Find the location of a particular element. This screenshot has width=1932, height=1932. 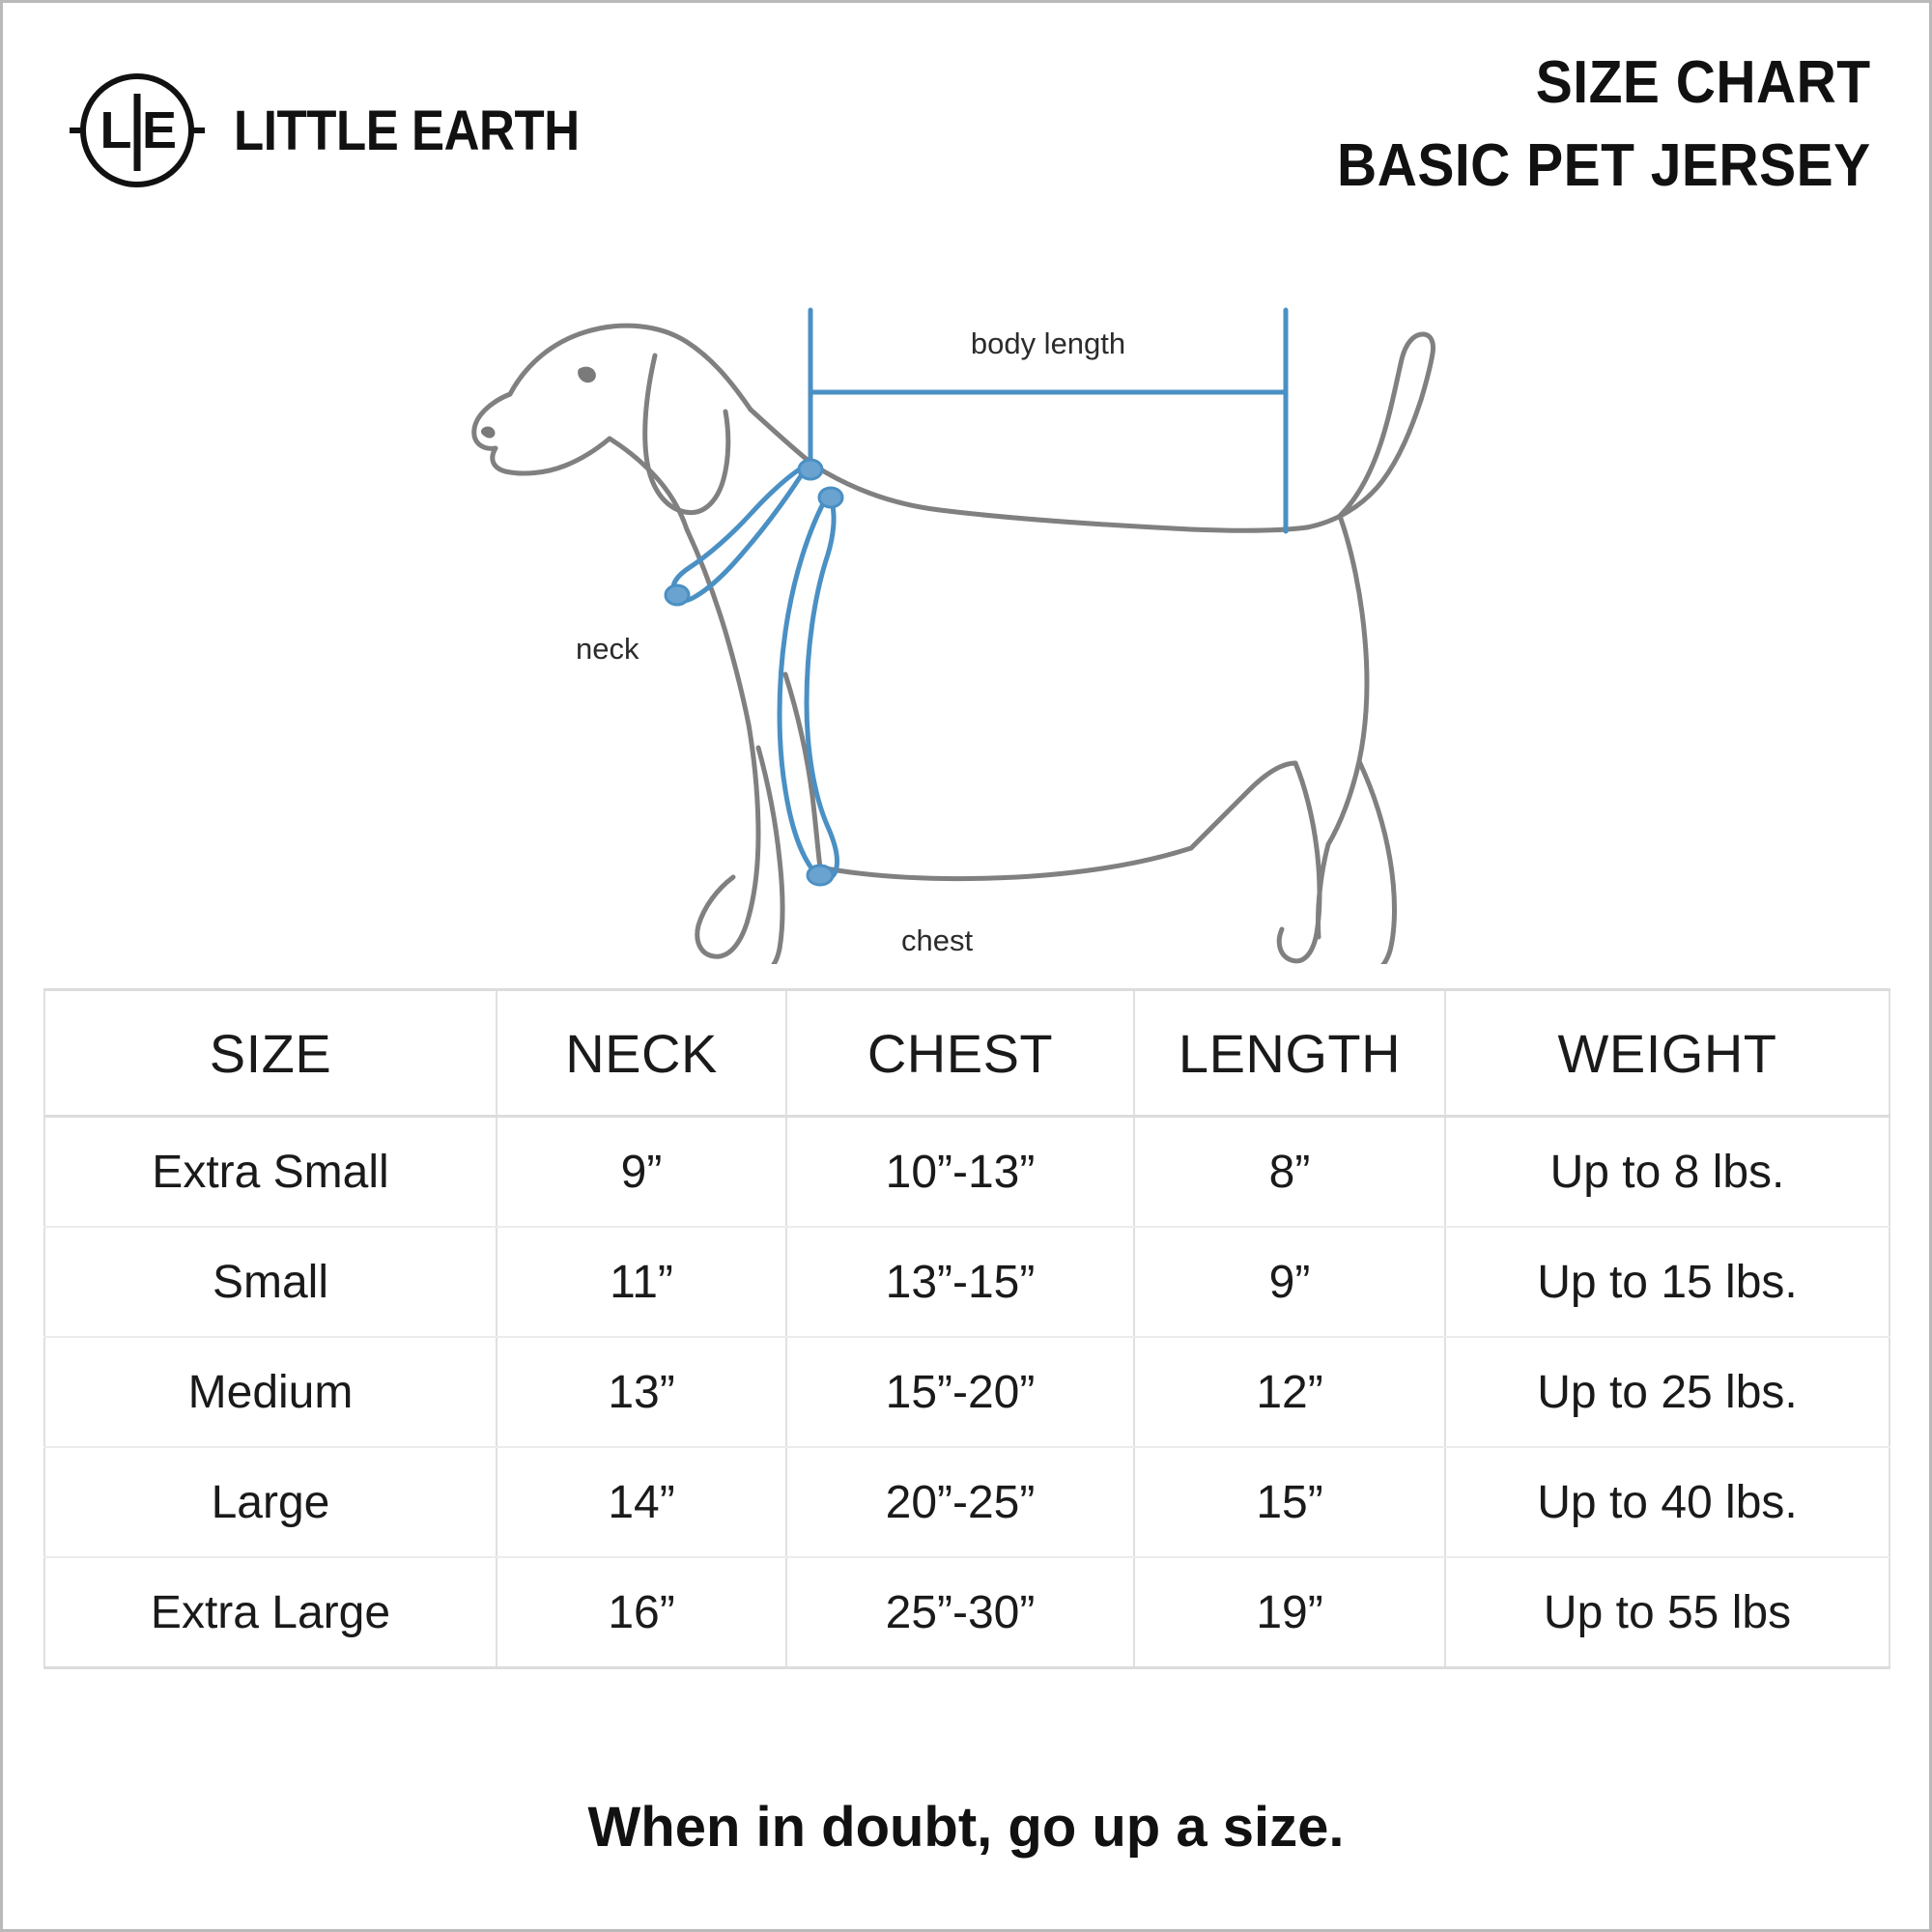

table-row: Extra Small 9” 10”-13” 8” Up to 8 lbs. is located at coordinates (966, 1171).